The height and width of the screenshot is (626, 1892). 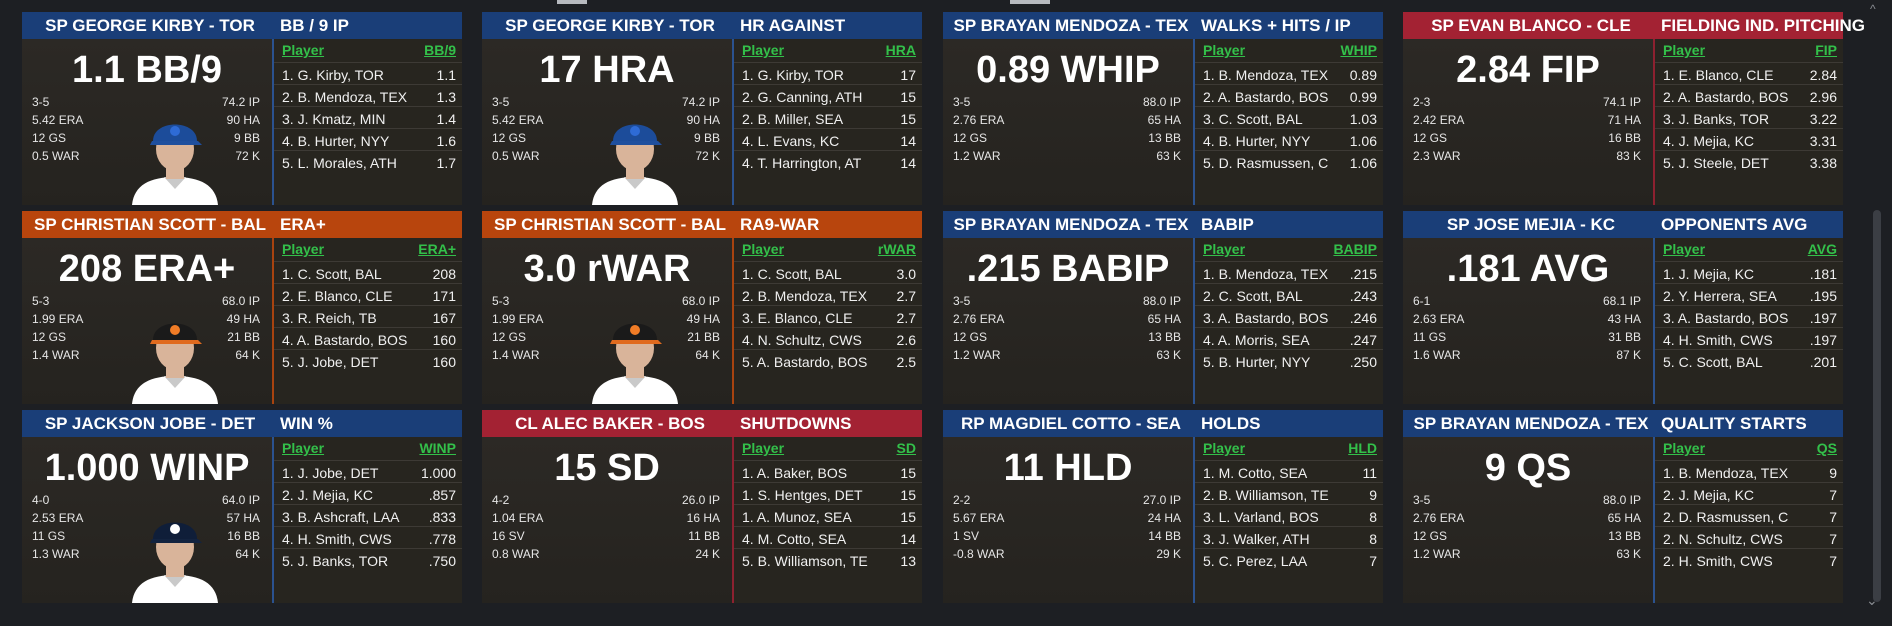 I want to click on leaderboard-row: 1. J. Mejia, KC .181, so click(x=1749, y=272).